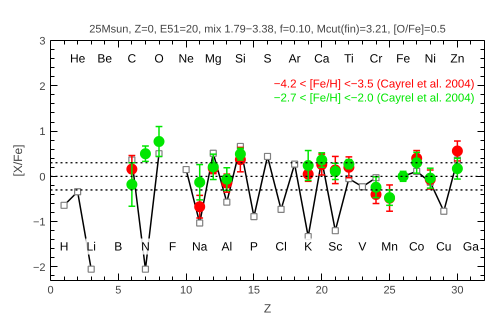  What do you see at coordinates (376, 59) in the screenshot?
I see `annotation: Cr` at bounding box center [376, 59].